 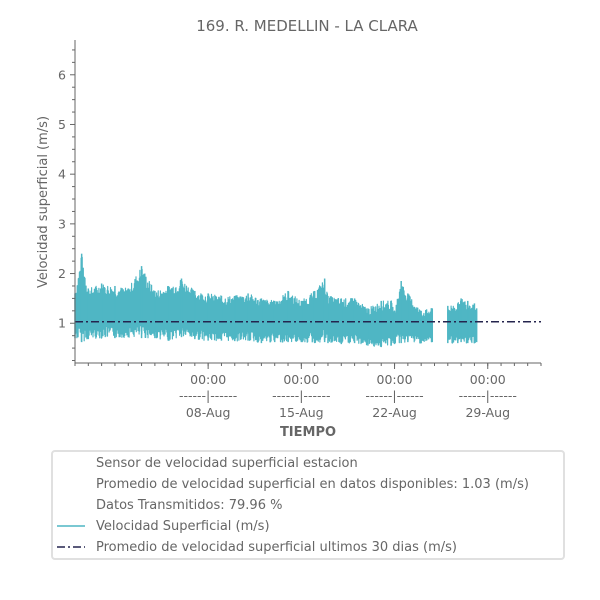 What do you see at coordinates (43, 202) in the screenshot?
I see `y-axis-label: Velocidad superficial (m/s)` at bounding box center [43, 202].